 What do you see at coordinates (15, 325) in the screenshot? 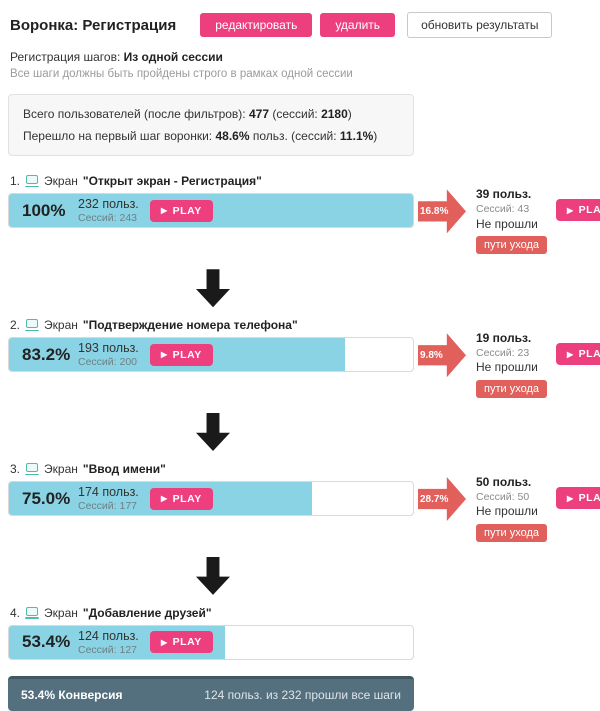
I see `step-index: 2.` at bounding box center [15, 325].